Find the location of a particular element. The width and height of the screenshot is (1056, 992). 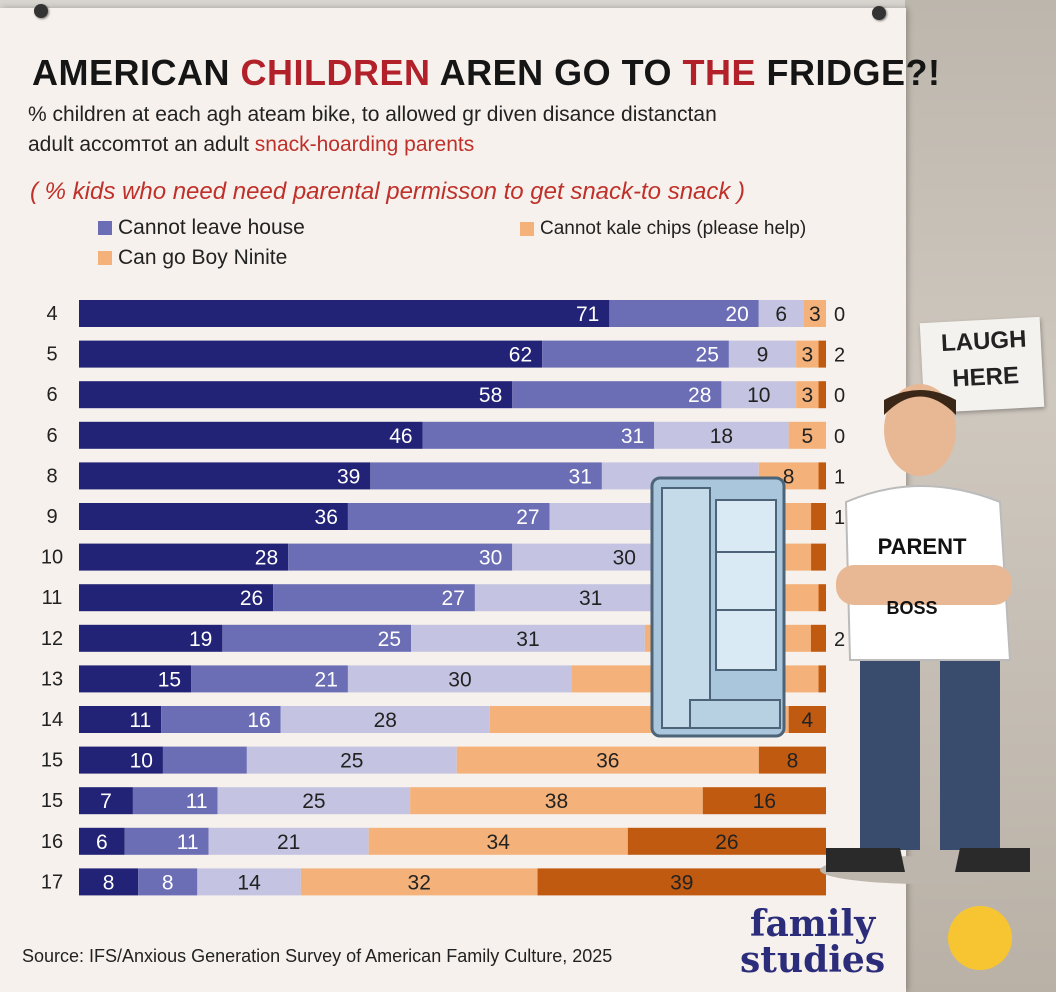

category-label: 5 is located at coordinates (51, 355).